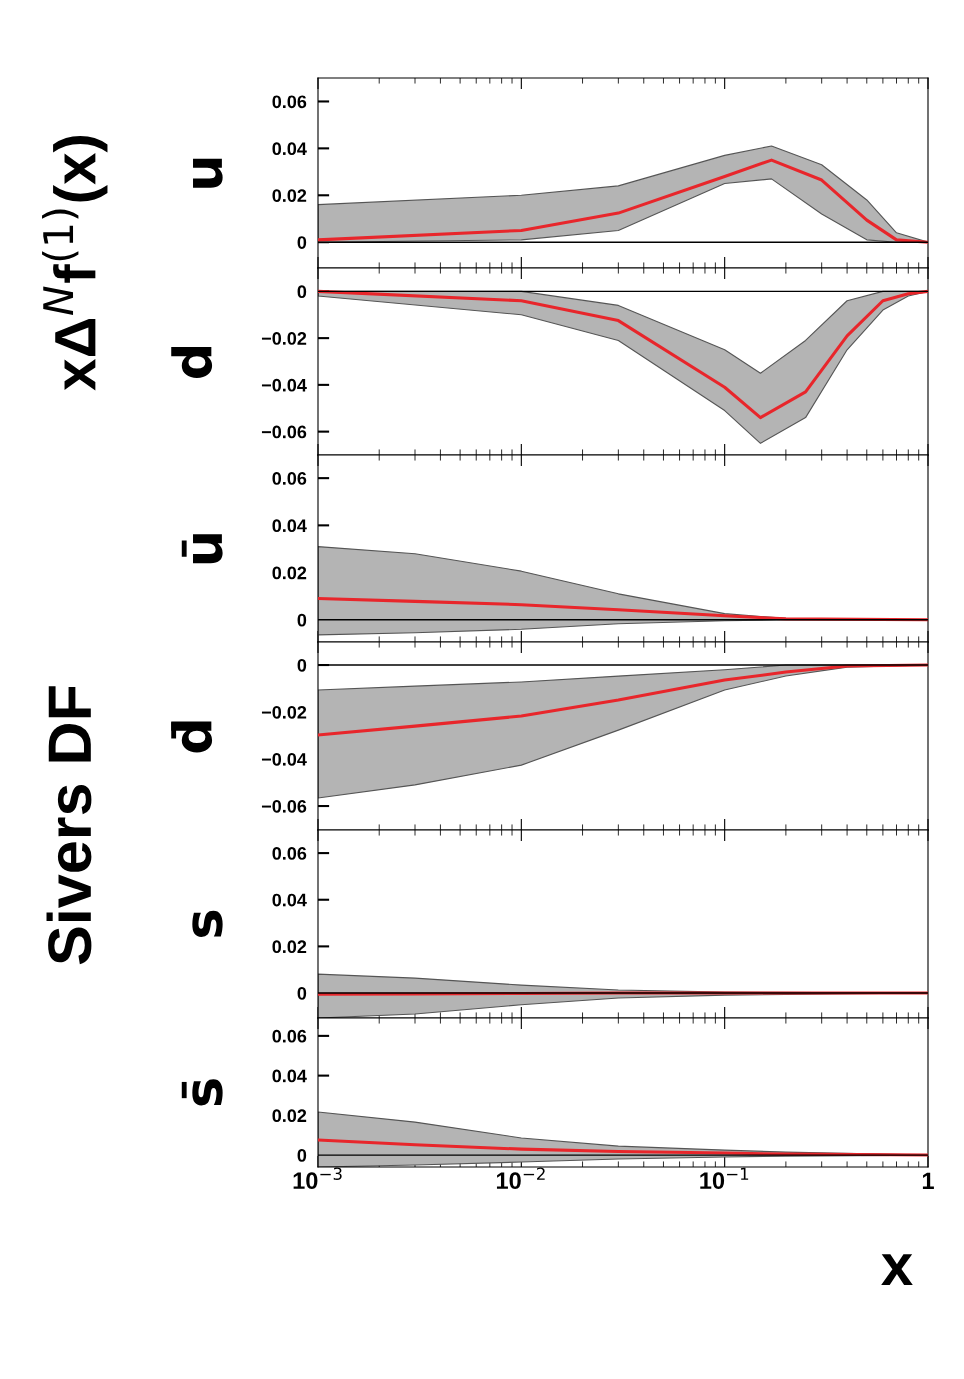 The width and height of the screenshot is (964, 1379). I want to click on x-tick-label: 1, so click(928, 1180).